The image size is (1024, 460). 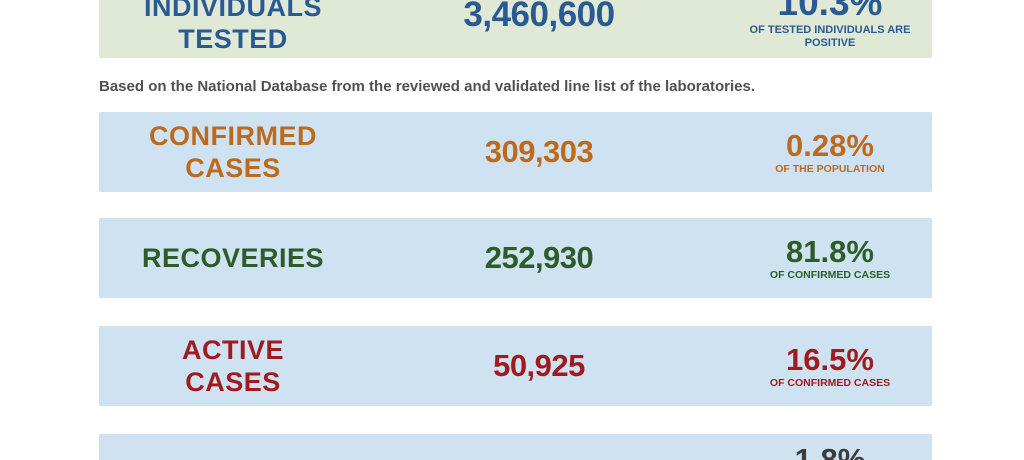 I want to click on percent-value: 1.8%, so click(x=830, y=451).